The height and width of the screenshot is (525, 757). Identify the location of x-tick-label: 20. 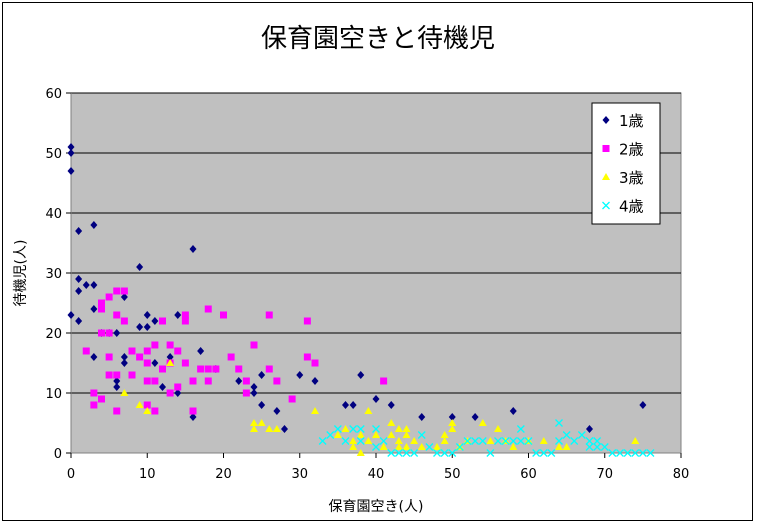
(223, 474).